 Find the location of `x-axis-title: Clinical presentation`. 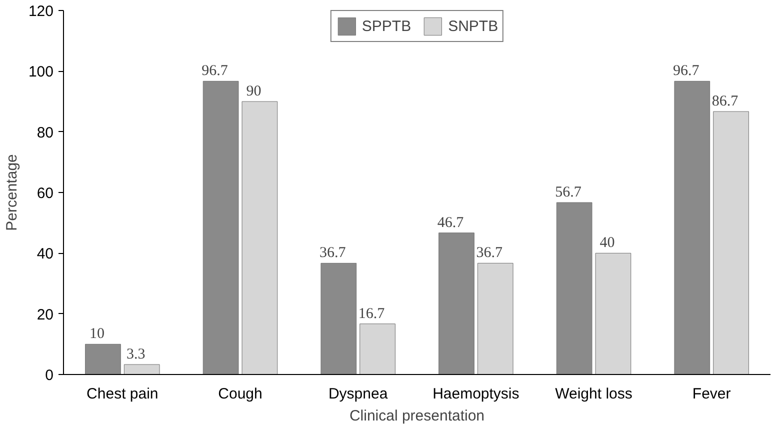

x-axis-title: Clinical presentation is located at coordinates (417, 416).